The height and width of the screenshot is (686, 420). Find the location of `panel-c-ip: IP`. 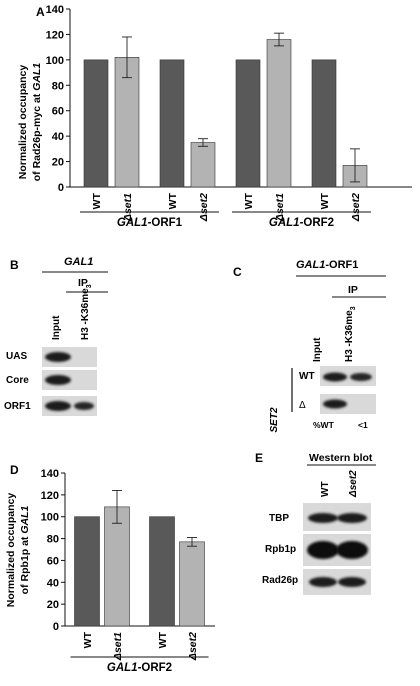

panel-c-ip: IP is located at coordinates (353, 290).